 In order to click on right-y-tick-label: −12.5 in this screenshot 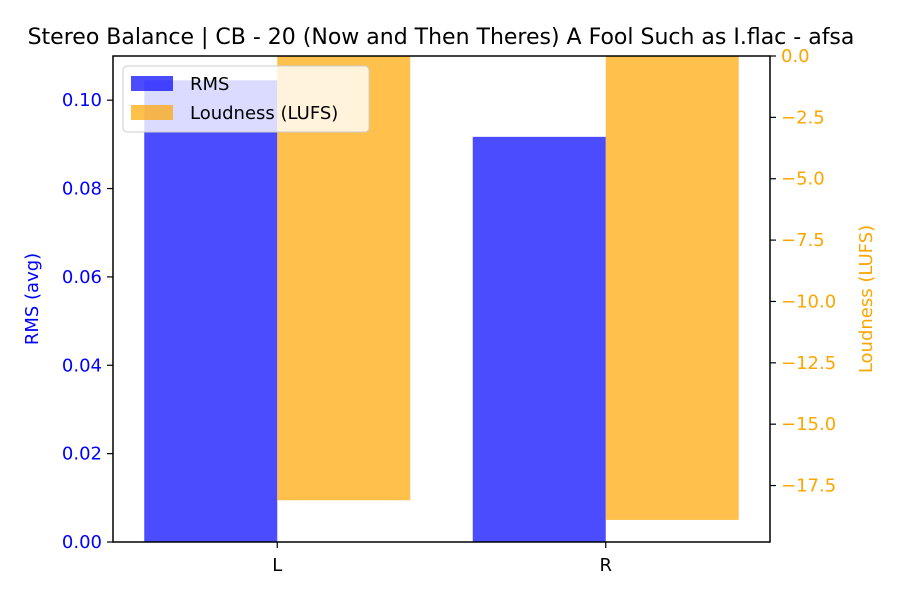, I will do `click(808, 363)`.